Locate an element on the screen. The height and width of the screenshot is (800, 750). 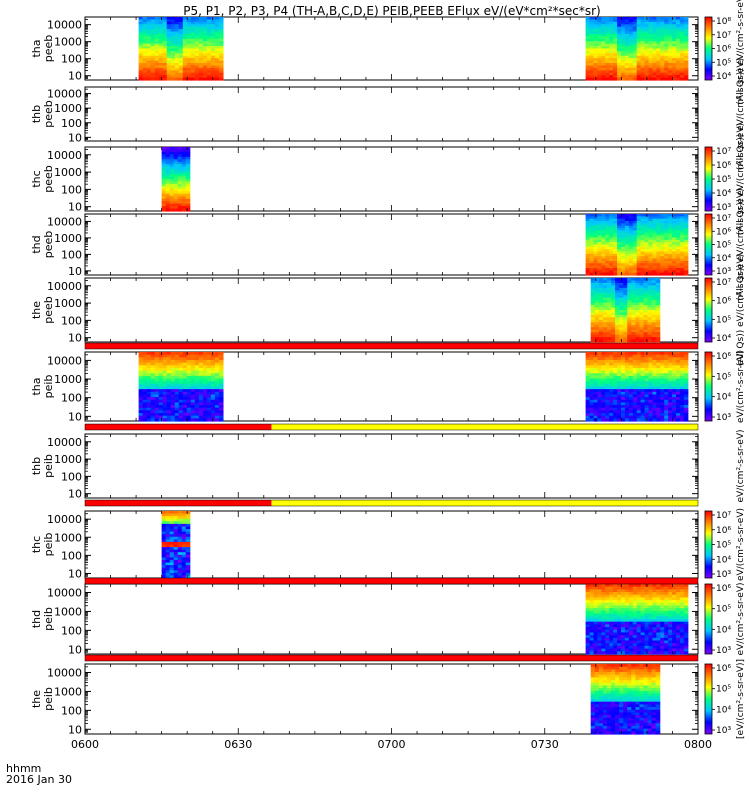
y-tick-label: 100 is located at coordinates (71, 123).